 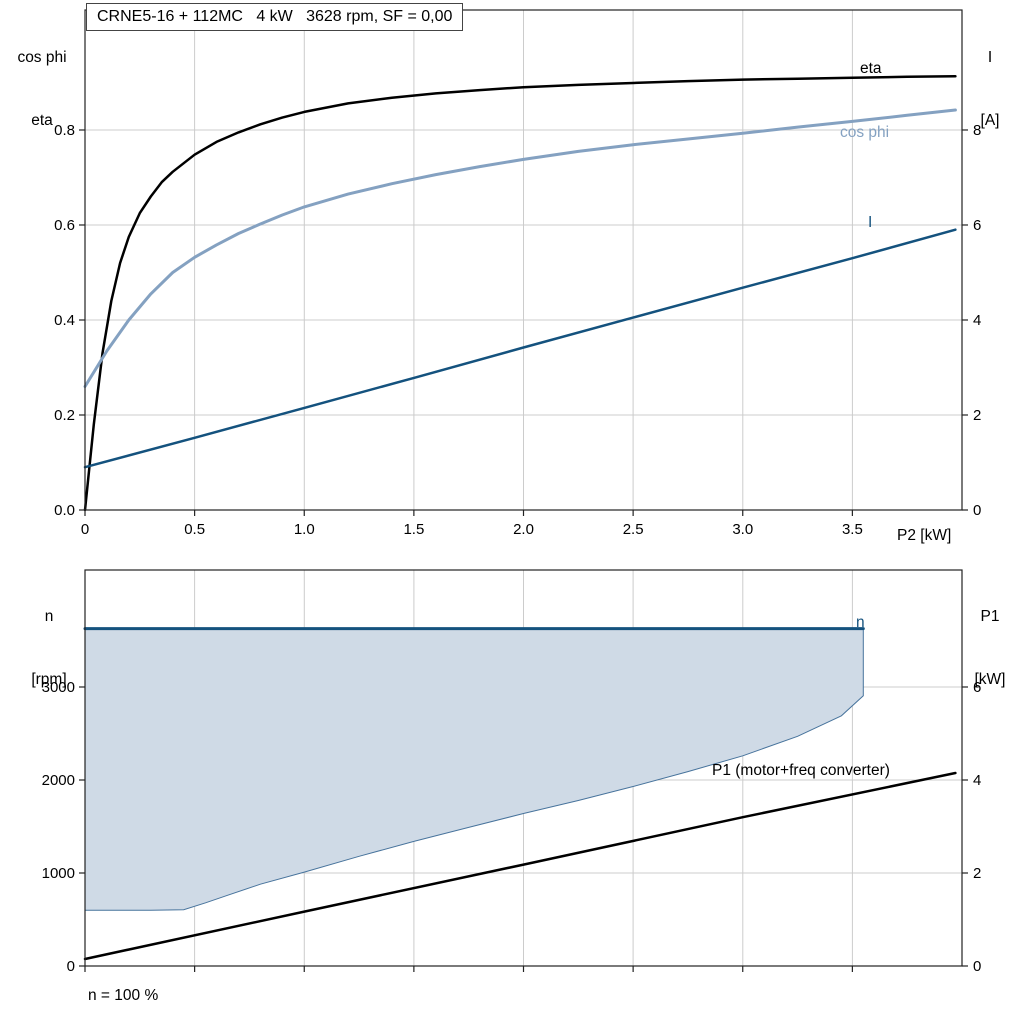 I want to click on svg-text: 0.8, so click(x=64, y=130).